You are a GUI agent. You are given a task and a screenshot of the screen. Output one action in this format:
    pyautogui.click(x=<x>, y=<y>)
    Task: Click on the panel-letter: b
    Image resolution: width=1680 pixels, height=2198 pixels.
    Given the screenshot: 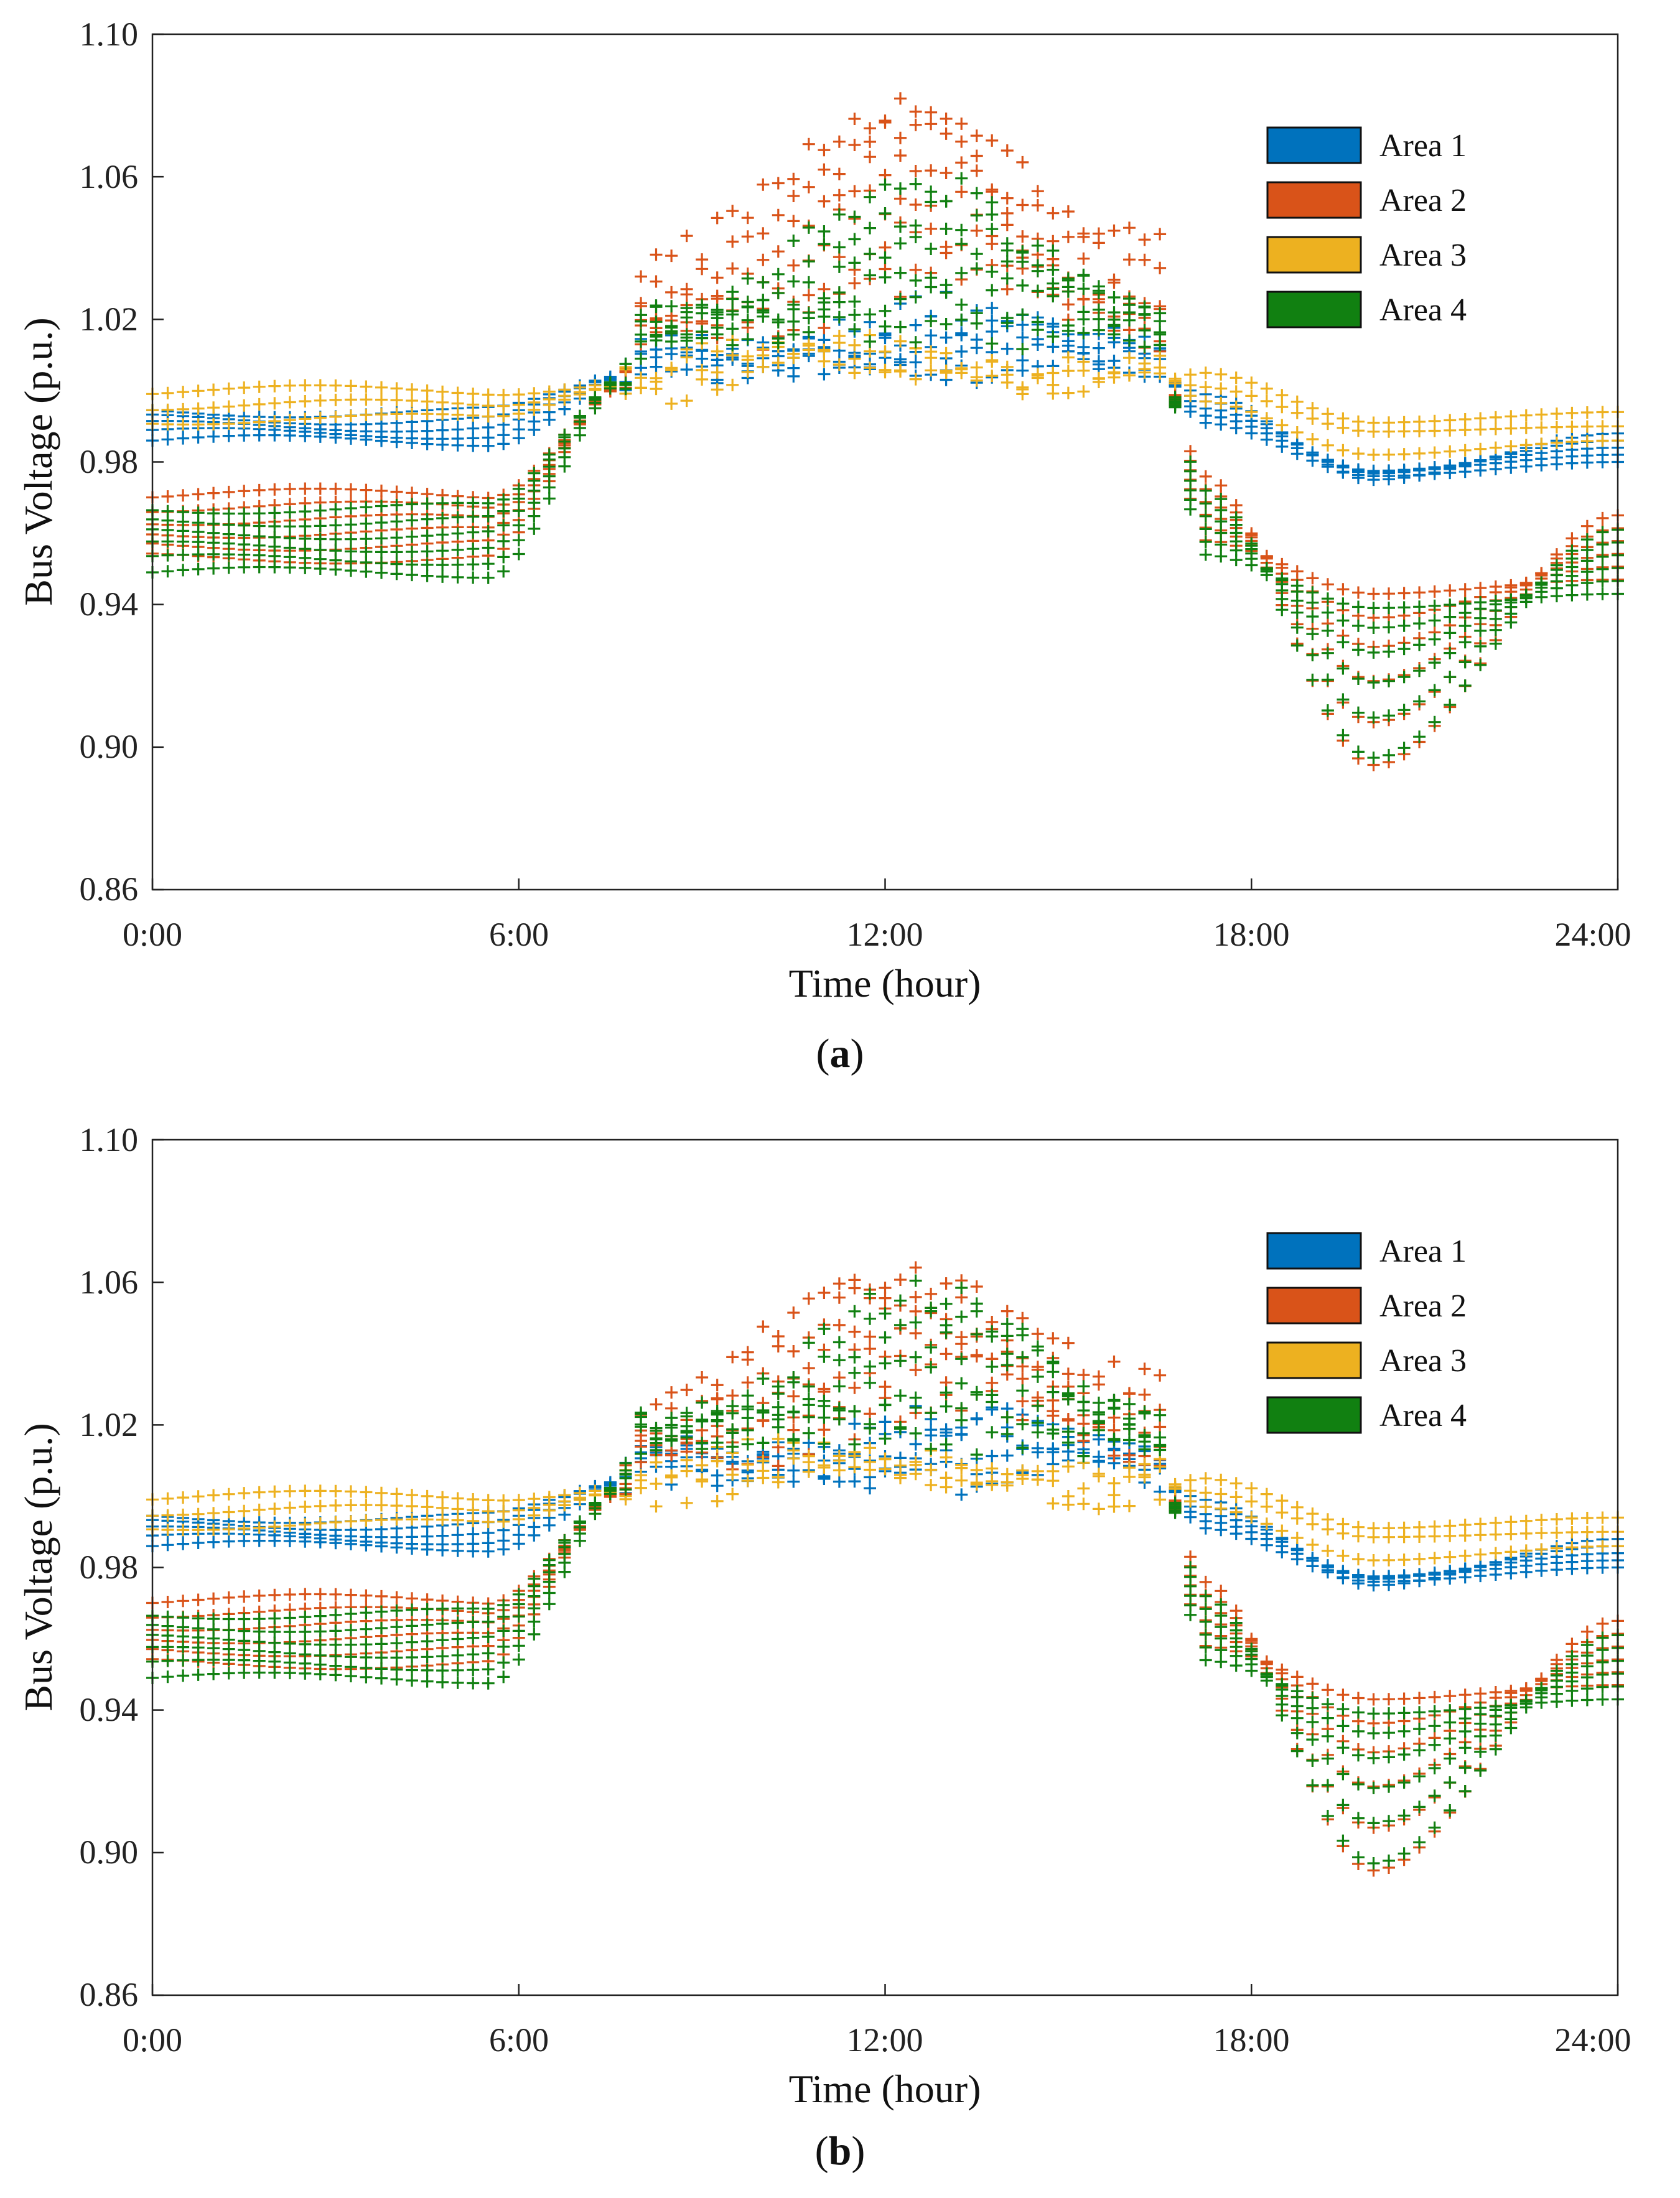 What is the action you would take?
    pyautogui.click(x=841, y=2151)
    